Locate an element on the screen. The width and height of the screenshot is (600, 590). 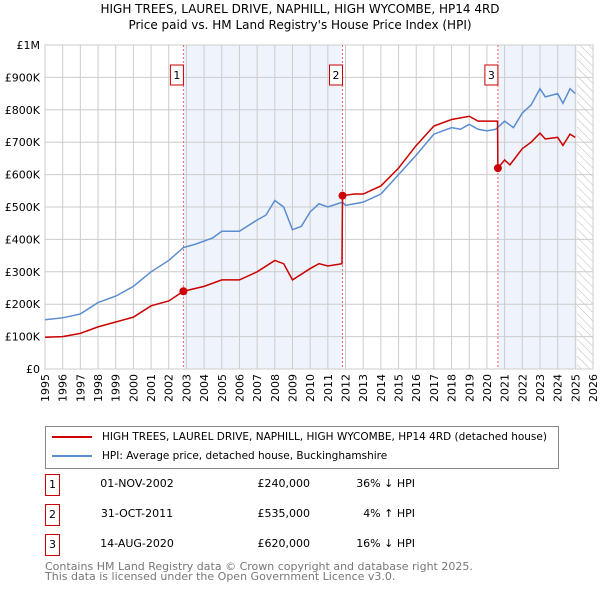
sale-price: £240,000 is located at coordinates (284, 483).